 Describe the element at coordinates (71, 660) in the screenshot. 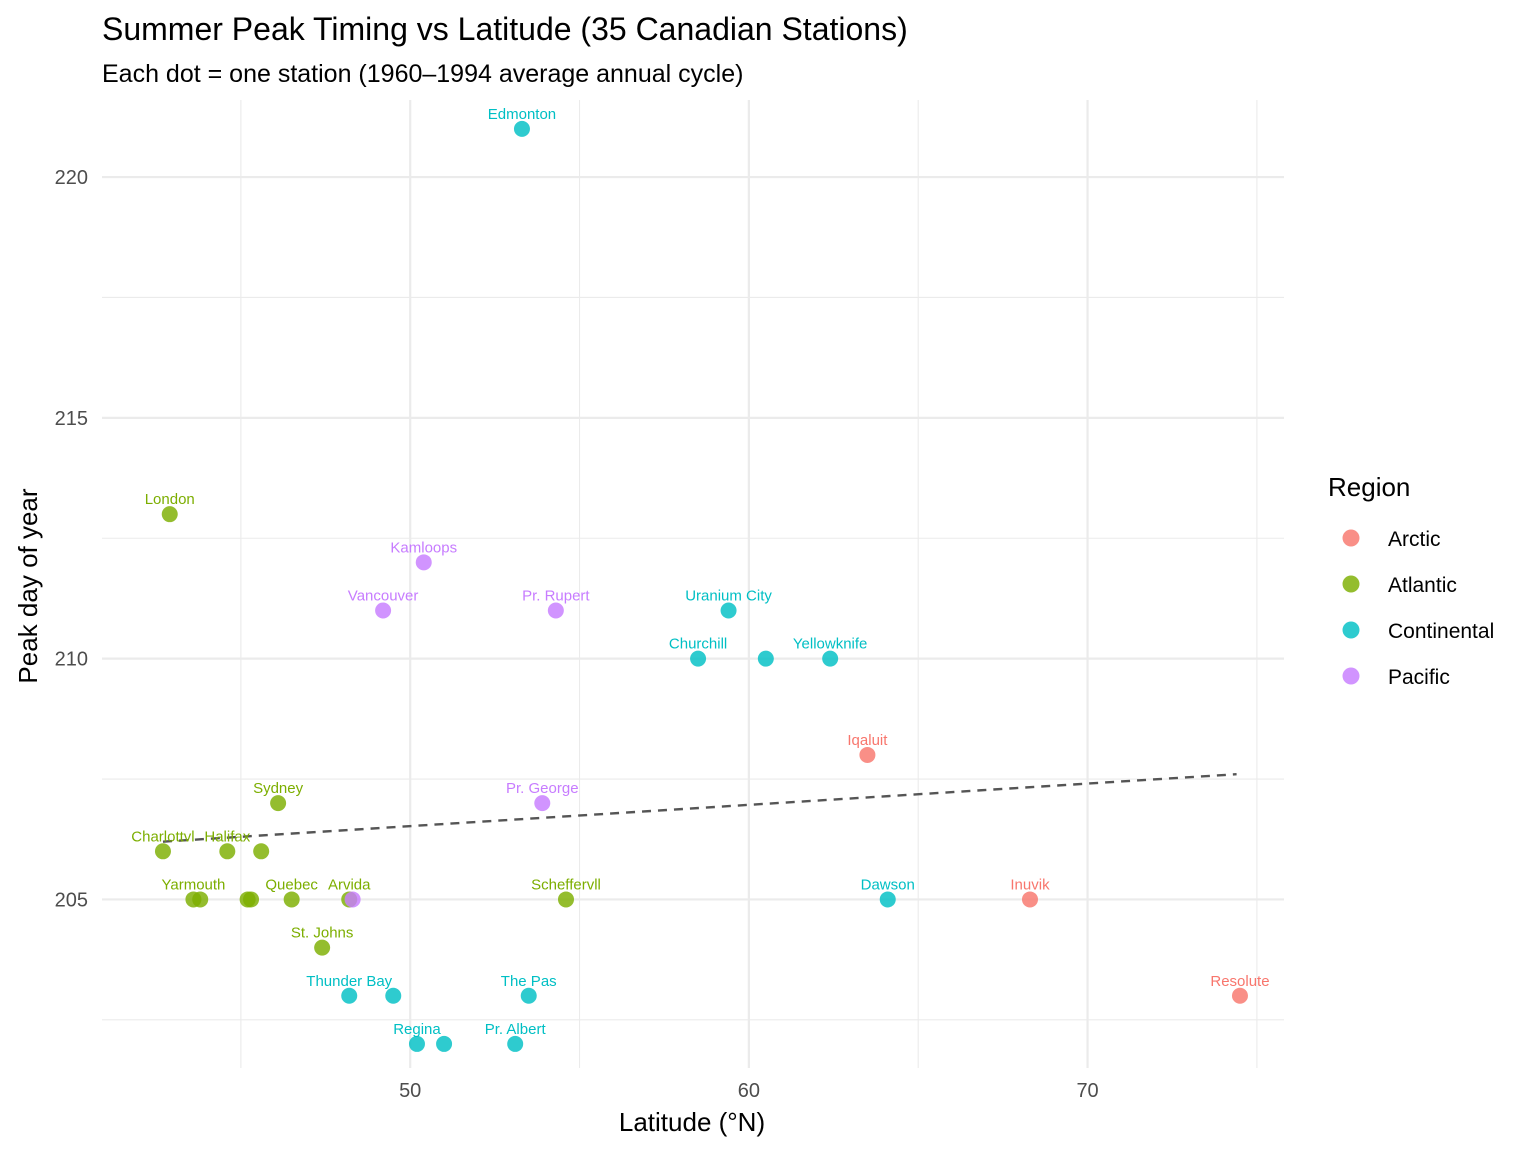

I see `y-tick-label: 210` at that location.